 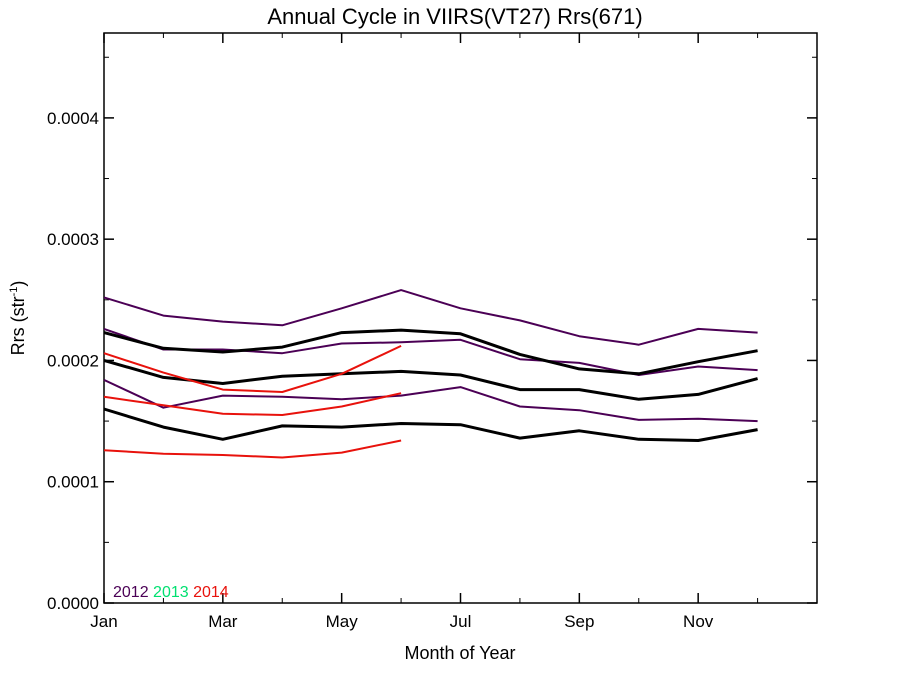 What do you see at coordinates (14, 292) in the screenshot?
I see `y-axis-label-superscript: -1` at bounding box center [14, 292].